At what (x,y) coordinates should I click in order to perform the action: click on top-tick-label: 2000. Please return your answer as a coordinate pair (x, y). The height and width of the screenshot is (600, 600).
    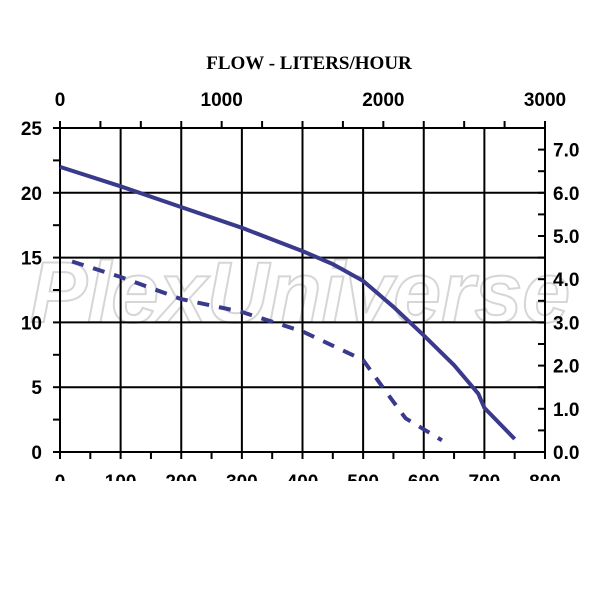
    Looking at the image, I should click on (383, 100).